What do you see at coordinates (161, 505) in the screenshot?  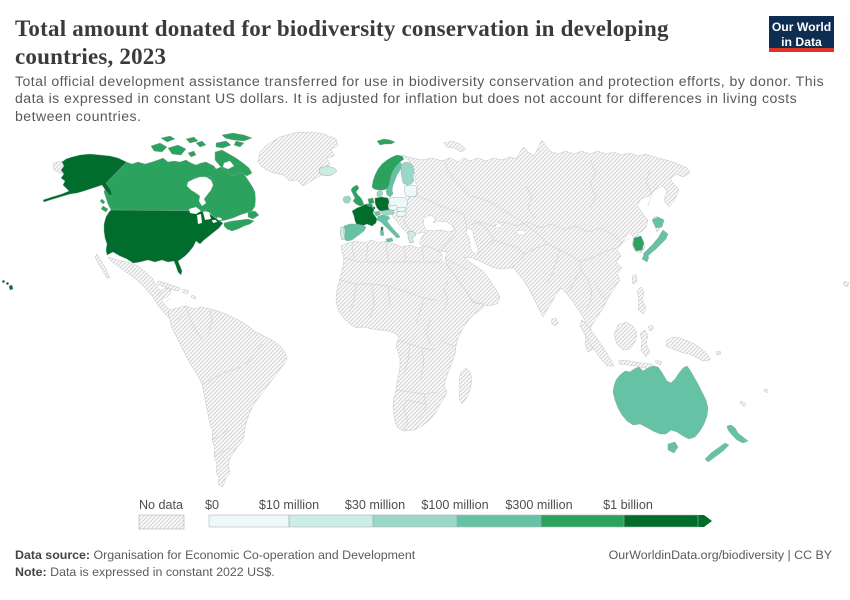 I see `svg-text: No data` at bounding box center [161, 505].